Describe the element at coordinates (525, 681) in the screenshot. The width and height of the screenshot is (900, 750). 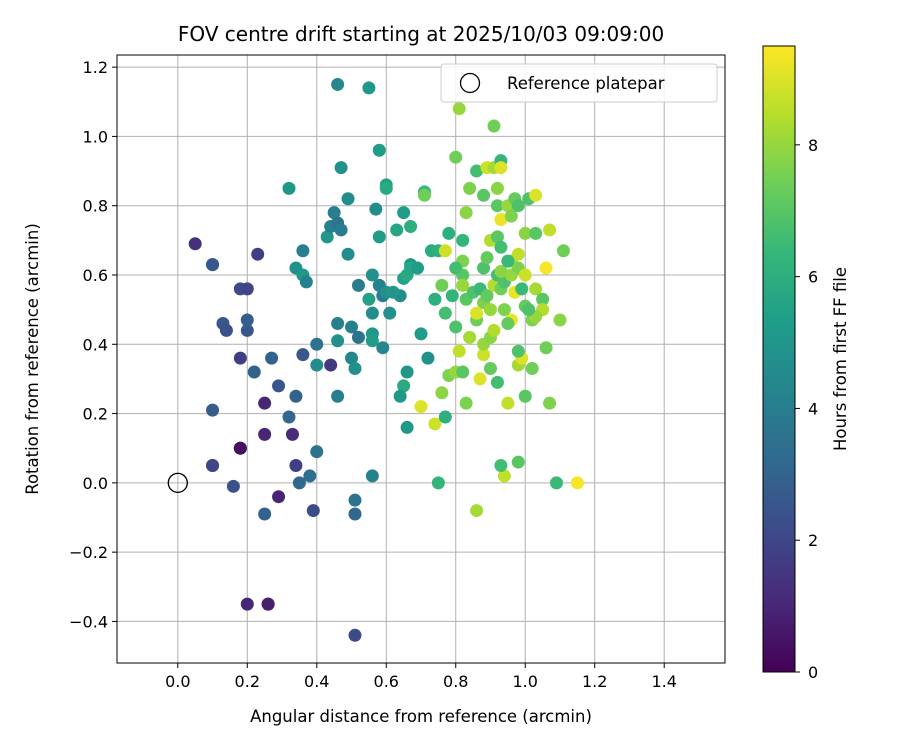
I see `x-tick-label: 1.0` at that location.